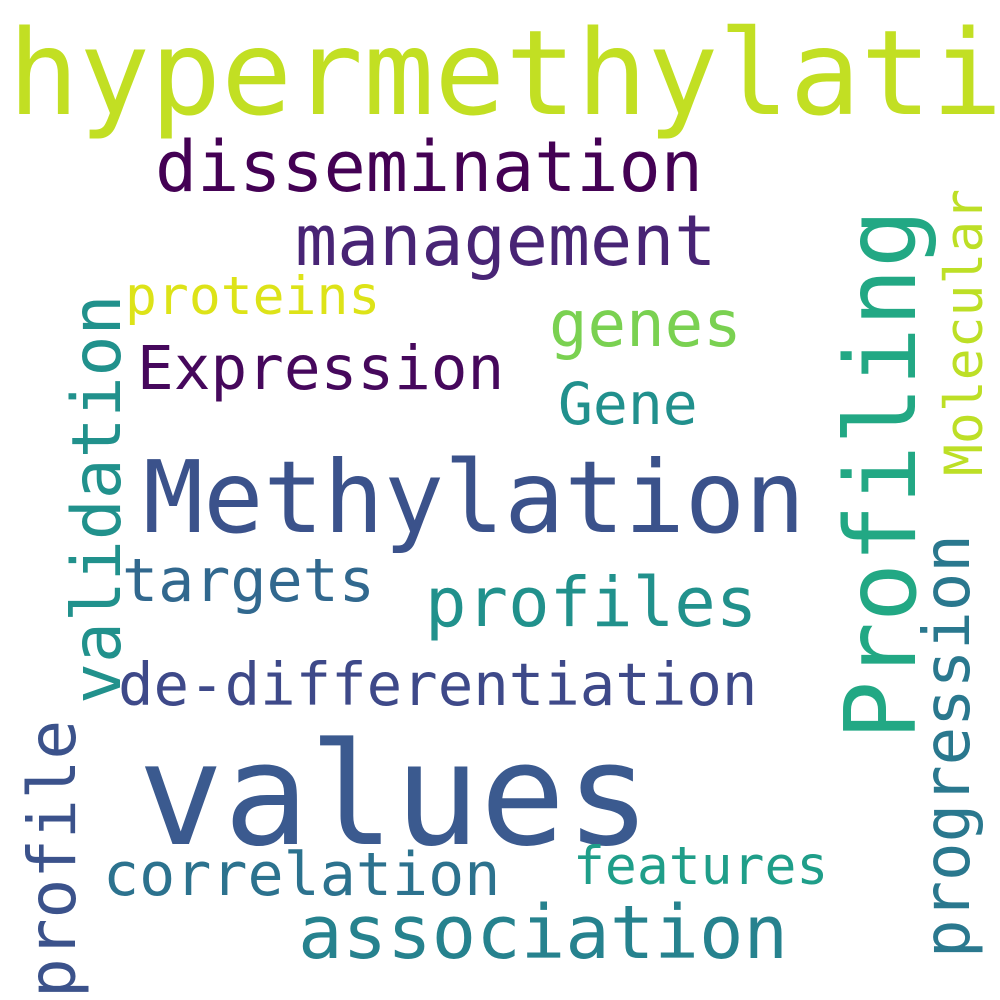 The height and width of the screenshot is (1000, 1000). I want to click on word-progression: progression, so click(948, 746).